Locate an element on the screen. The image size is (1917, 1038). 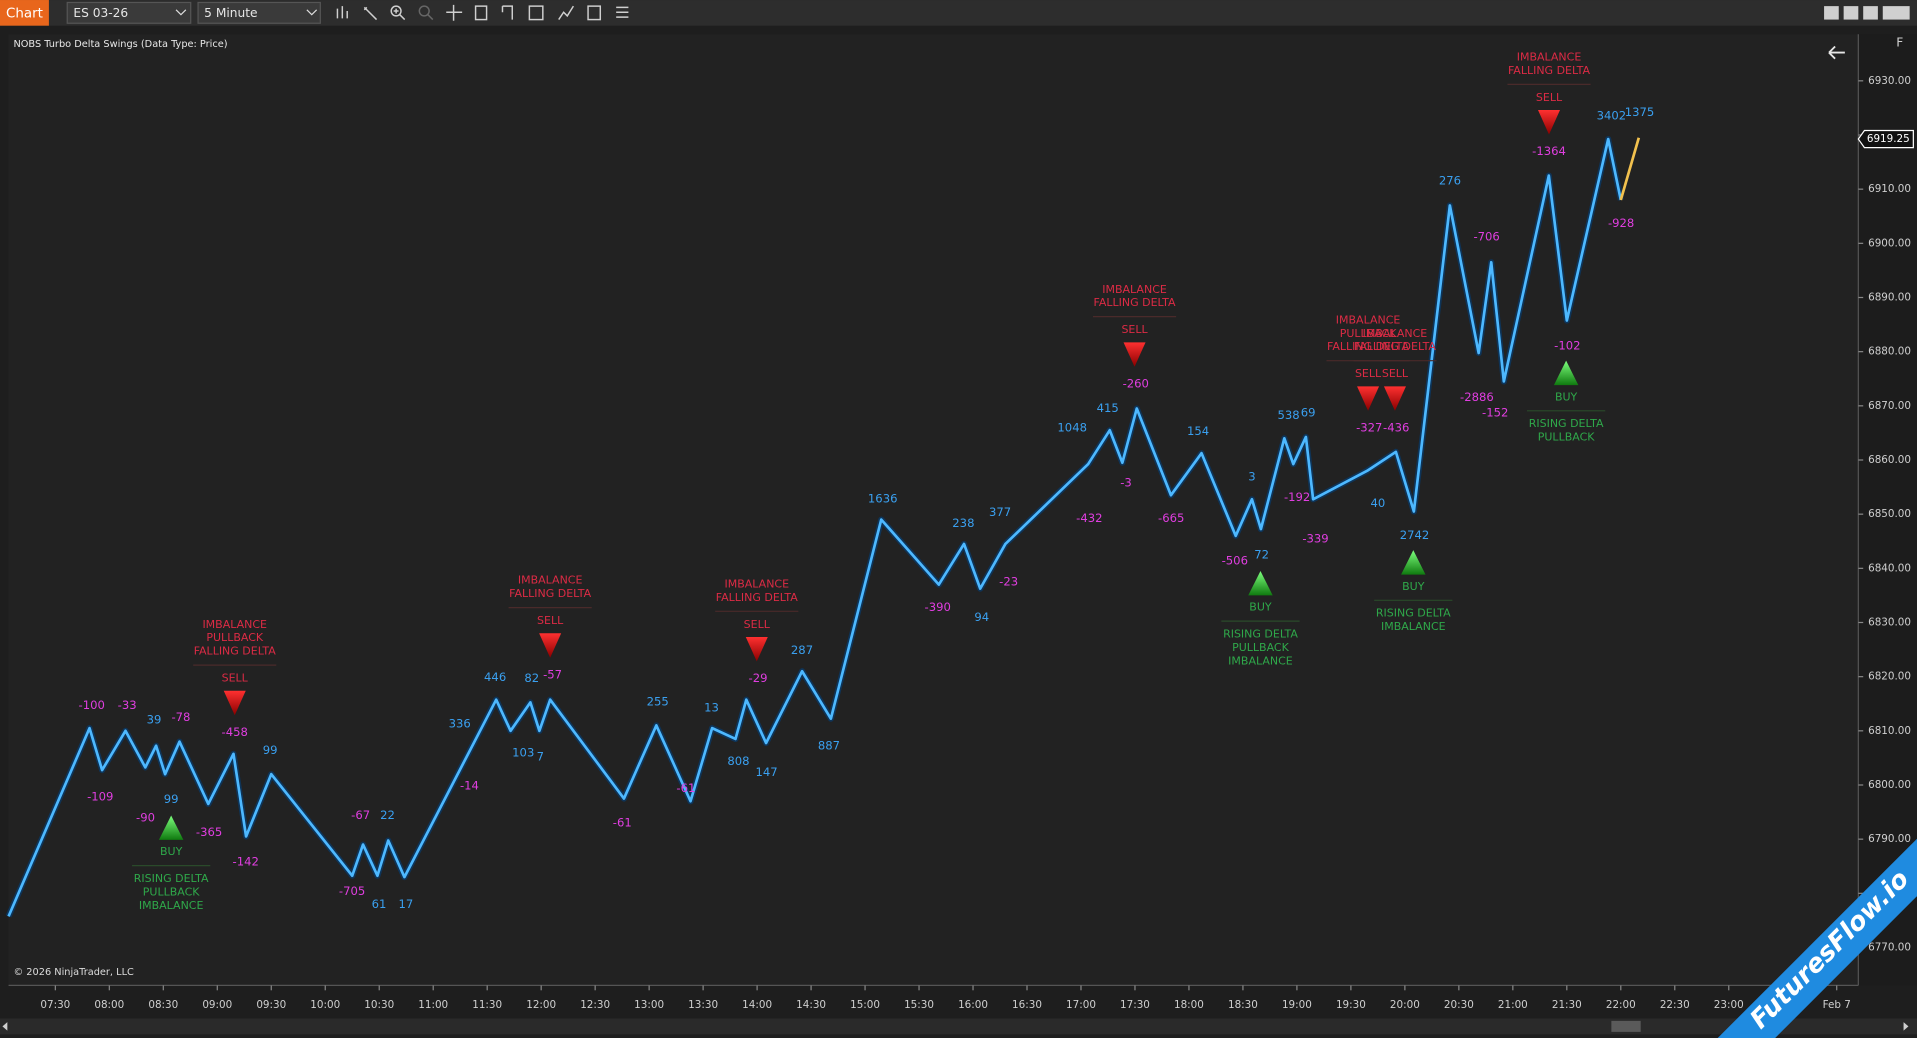
strategy-icon is located at coordinates (566, 12).